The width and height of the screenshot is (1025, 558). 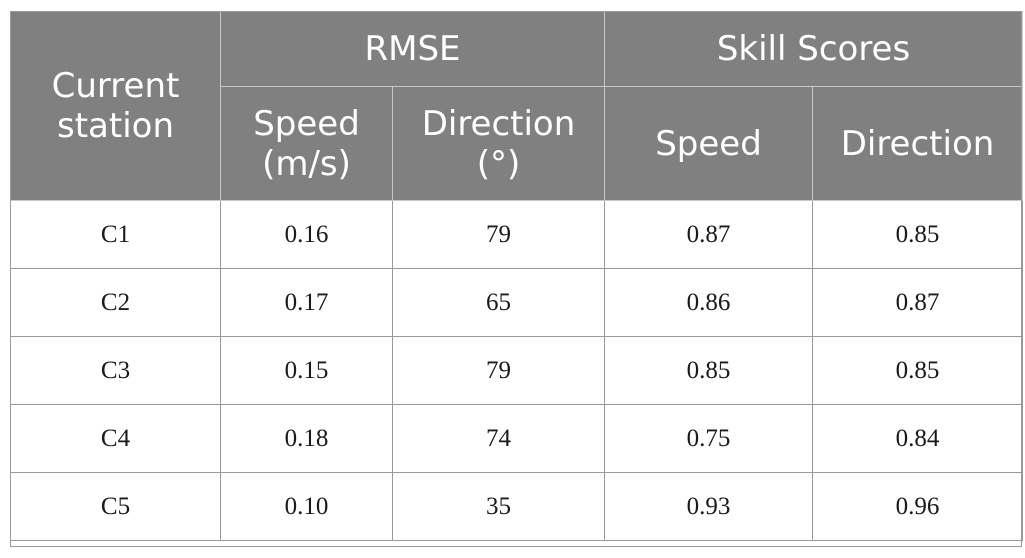 What do you see at coordinates (708, 438) in the screenshot?
I see `cell-skill-speed: 0.75` at bounding box center [708, 438].